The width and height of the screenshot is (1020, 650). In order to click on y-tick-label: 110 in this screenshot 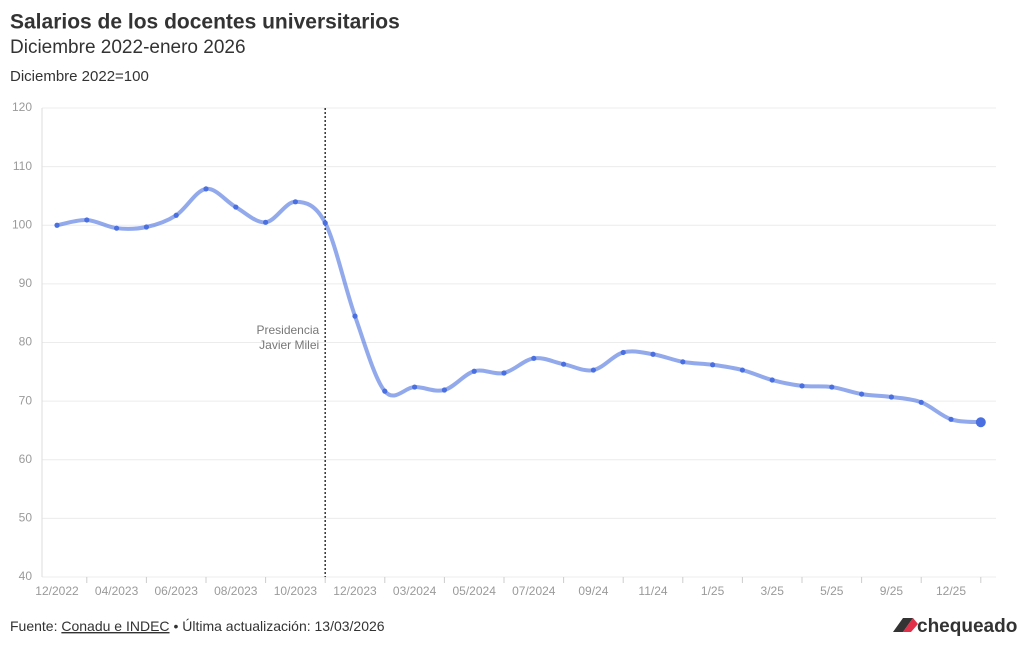, I will do `click(22, 166)`.